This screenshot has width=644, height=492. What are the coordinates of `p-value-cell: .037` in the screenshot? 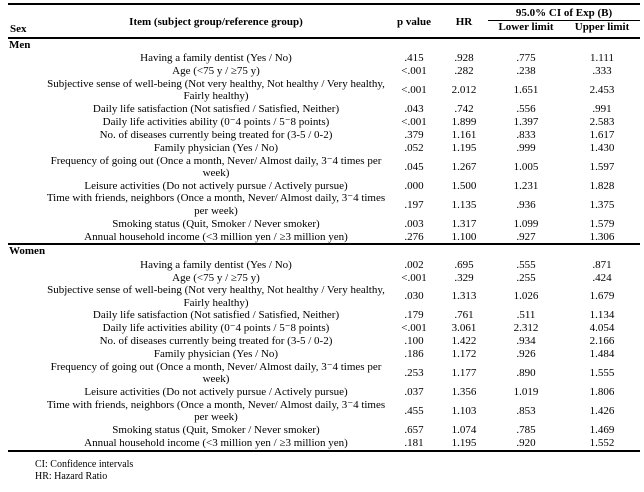 It's located at (414, 392).